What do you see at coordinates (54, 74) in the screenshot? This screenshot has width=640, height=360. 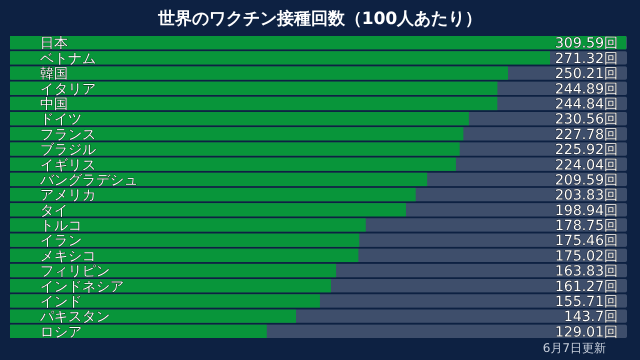 I see `y-tick-label: 韓国` at bounding box center [54, 74].